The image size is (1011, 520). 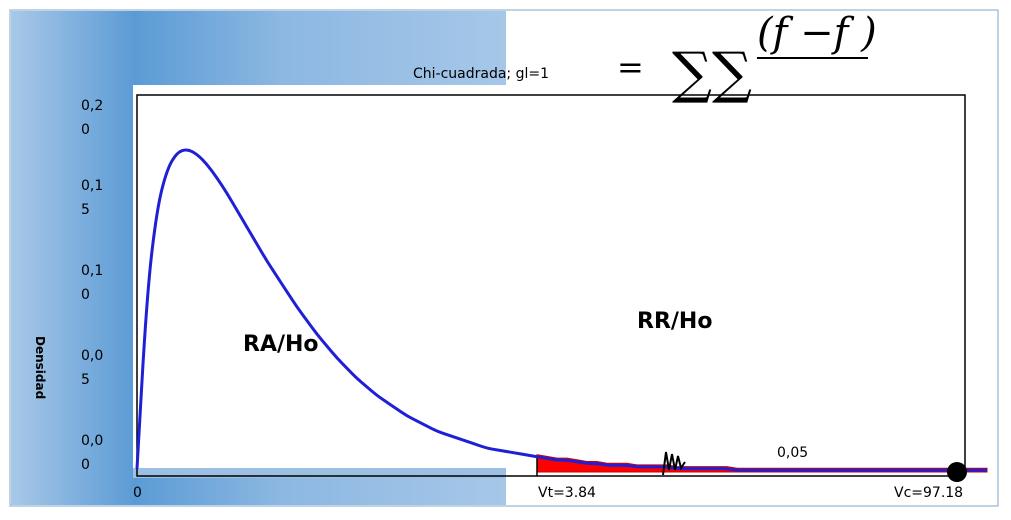 What do you see at coordinates (630, 67) in the screenshot?
I see `formula-equals: =` at bounding box center [630, 67].